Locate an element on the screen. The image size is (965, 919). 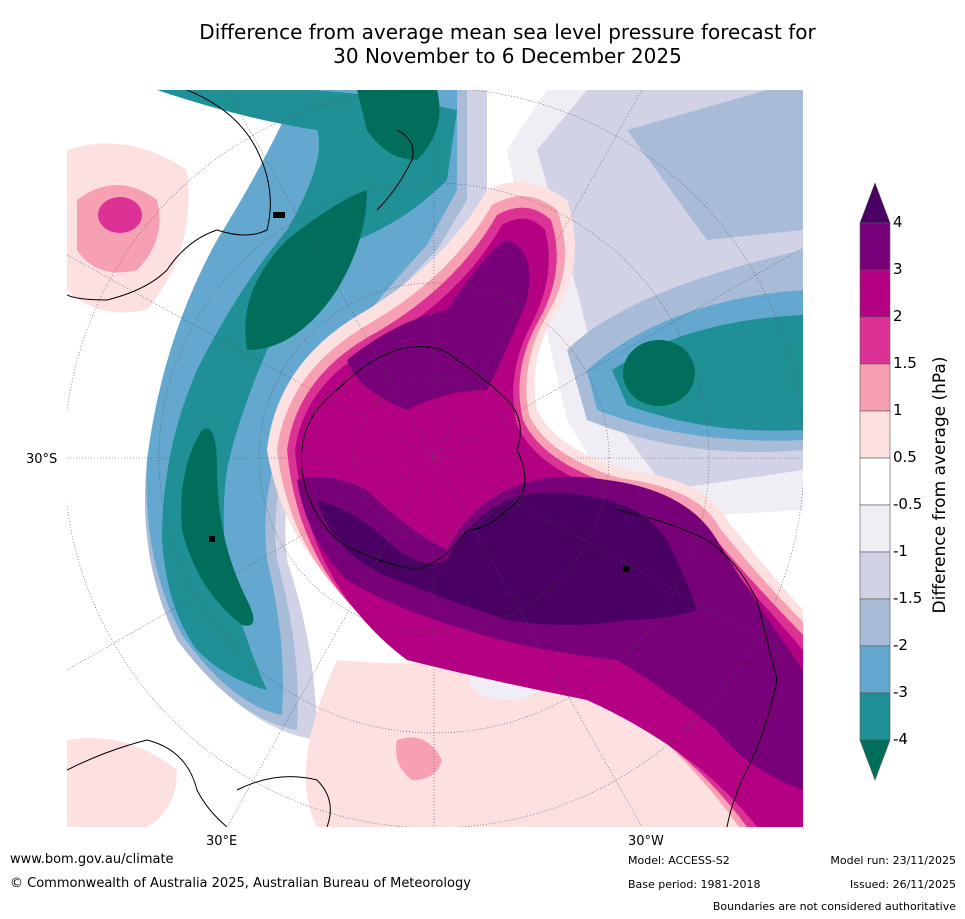
colorbar-tick-label: -4 is located at coordinates (900, 739).